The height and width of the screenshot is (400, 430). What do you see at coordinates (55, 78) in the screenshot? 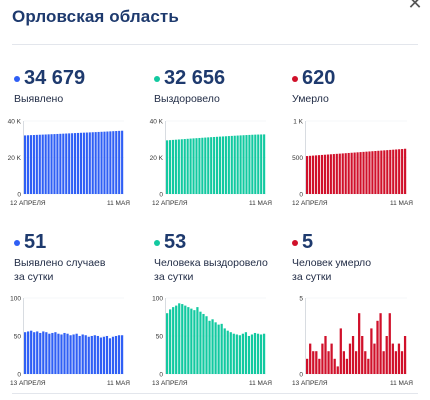
I see `stat-value: 34 679` at bounding box center [55, 78].